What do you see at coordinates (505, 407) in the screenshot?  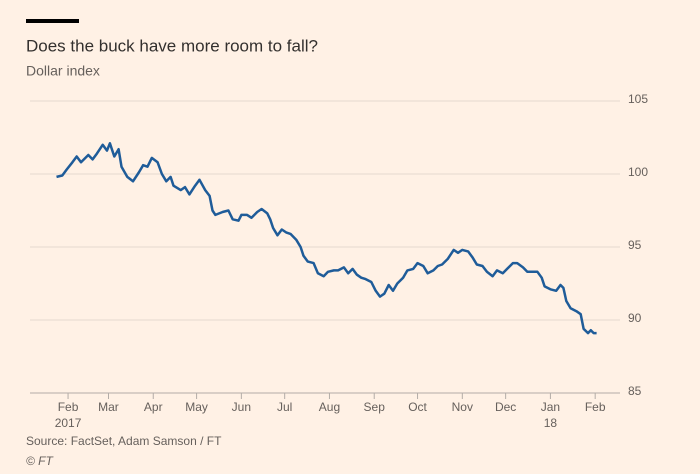 I see `x-tick-label: Dec` at bounding box center [505, 407].